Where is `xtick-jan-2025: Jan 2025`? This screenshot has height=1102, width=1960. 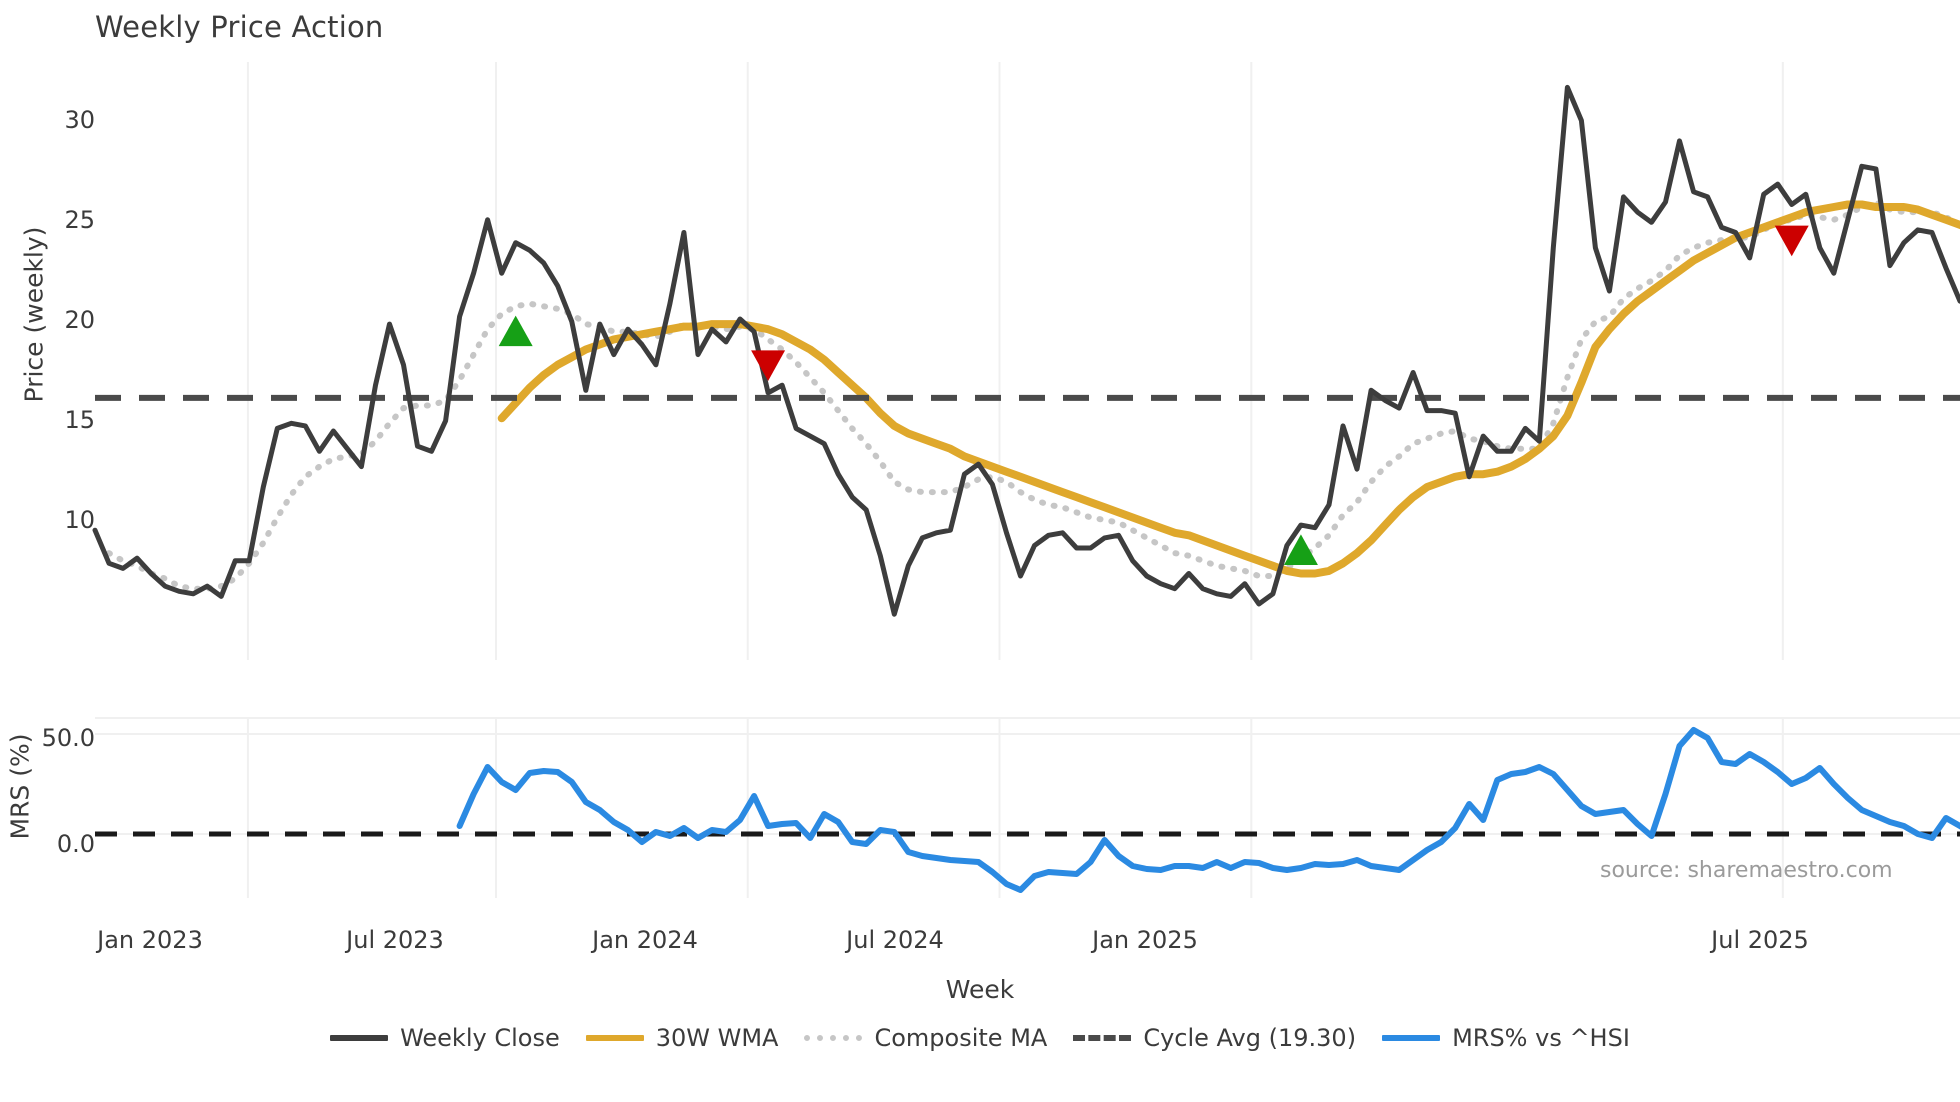 xtick-jan-2025: Jan 2025 is located at coordinates (1145, 940).